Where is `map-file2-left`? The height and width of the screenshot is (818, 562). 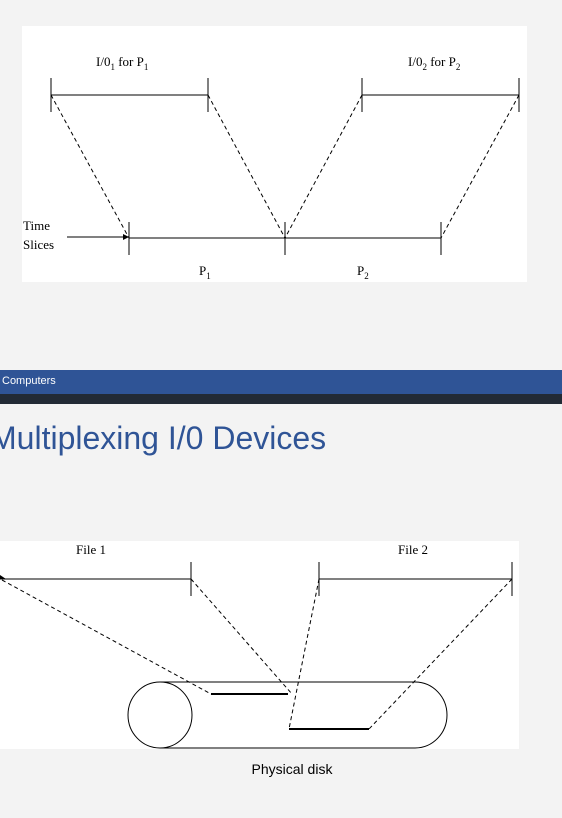 map-file2-left is located at coordinates (304, 654).